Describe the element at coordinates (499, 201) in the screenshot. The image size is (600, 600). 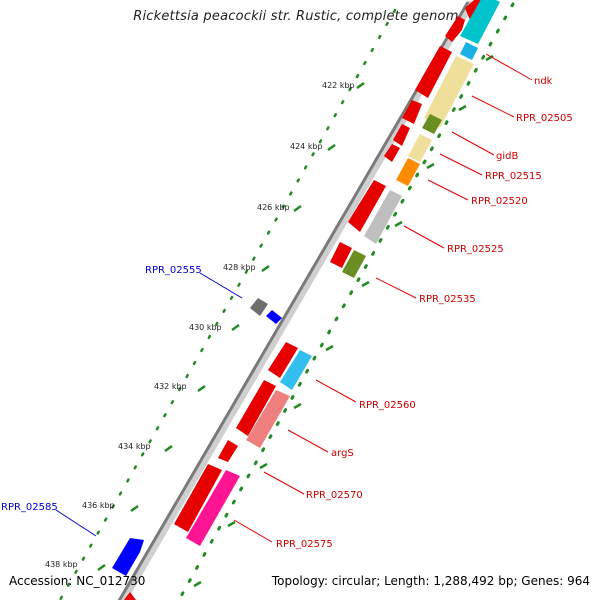
I see `gene-label: RPR_02520` at that location.